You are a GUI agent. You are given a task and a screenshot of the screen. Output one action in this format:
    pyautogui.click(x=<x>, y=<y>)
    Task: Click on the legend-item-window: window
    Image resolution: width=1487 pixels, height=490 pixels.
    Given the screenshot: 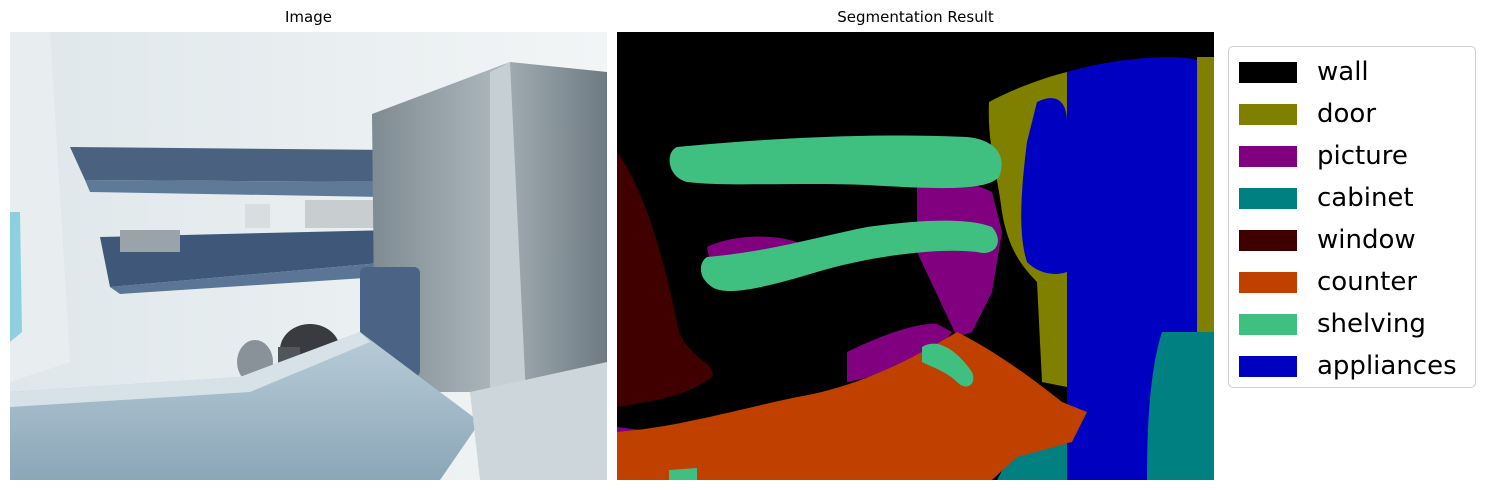 What is the action you would take?
    pyautogui.click(x=1327, y=240)
    